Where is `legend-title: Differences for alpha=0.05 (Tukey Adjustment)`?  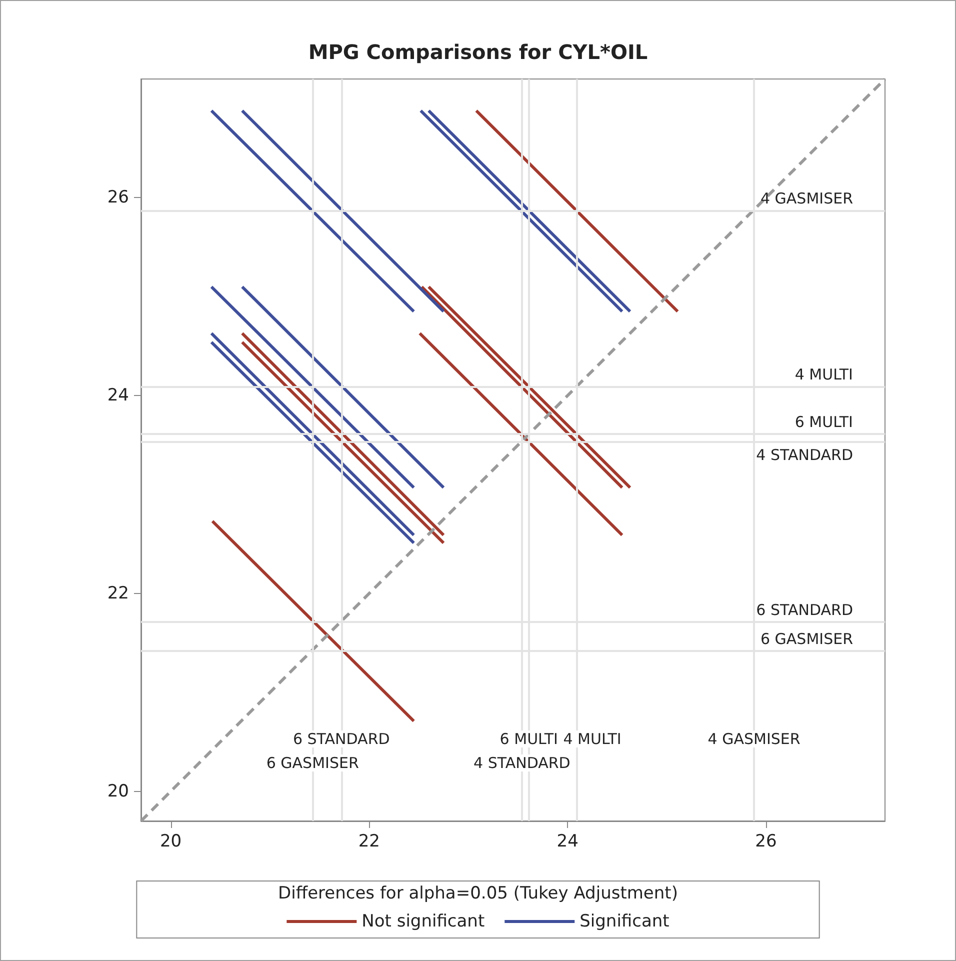
legend-title: Differences for alpha=0.05 (Tukey Adjustment) is located at coordinates (478, 894).